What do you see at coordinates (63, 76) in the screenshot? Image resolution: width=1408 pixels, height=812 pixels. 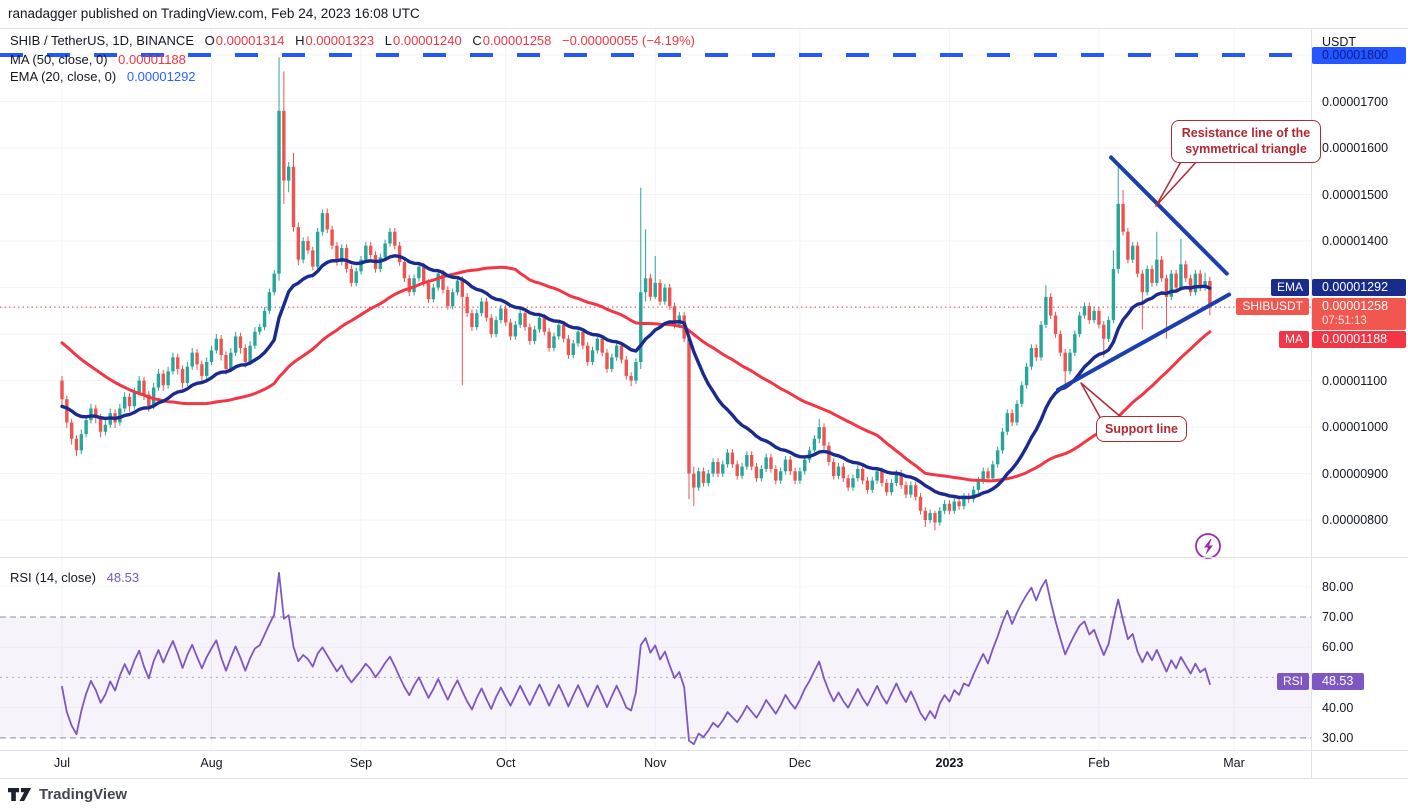 I see `ema-label: EMA (20, close, 0)` at bounding box center [63, 76].